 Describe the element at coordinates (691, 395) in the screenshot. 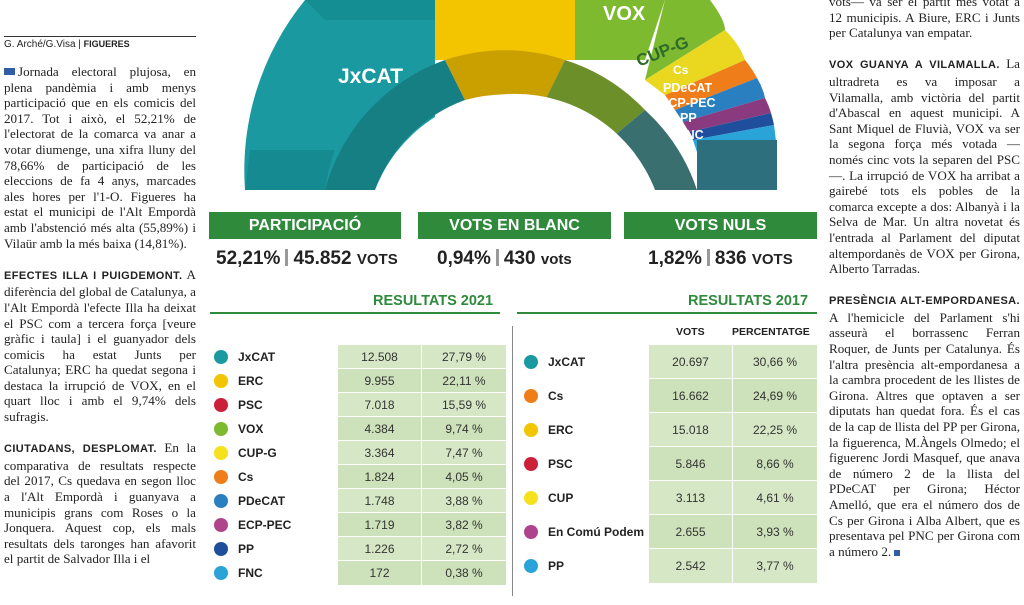

I see `vote-count: 16.662` at that location.